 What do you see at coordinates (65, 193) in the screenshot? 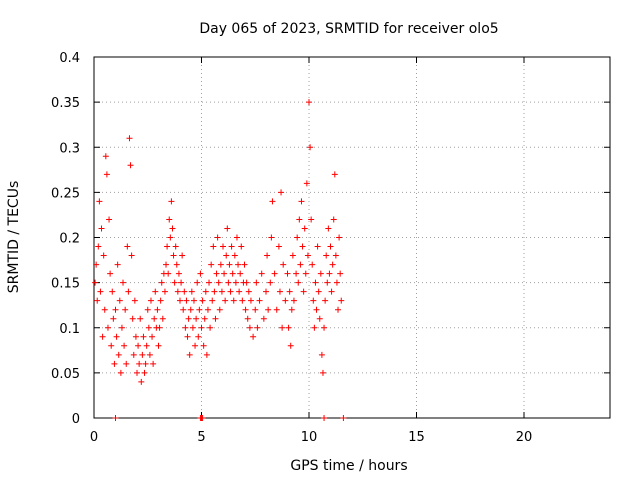
I see `y-tick-label: 0.25` at bounding box center [65, 193].